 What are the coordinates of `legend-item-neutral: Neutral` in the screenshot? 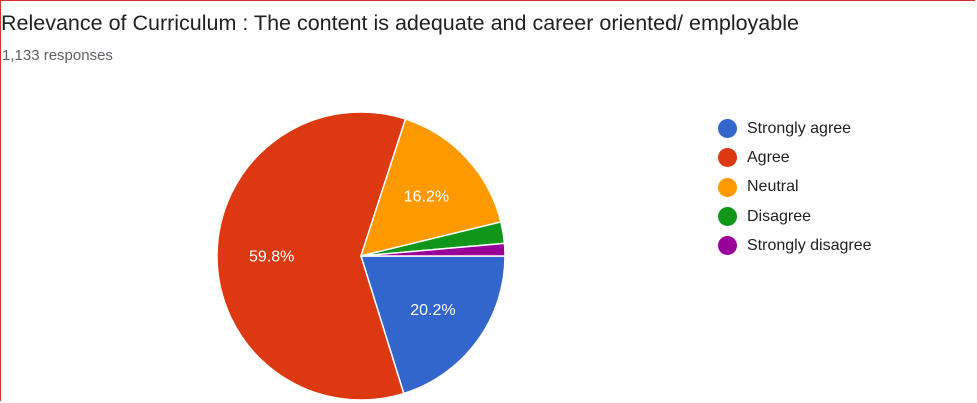 It's located at (795, 187).